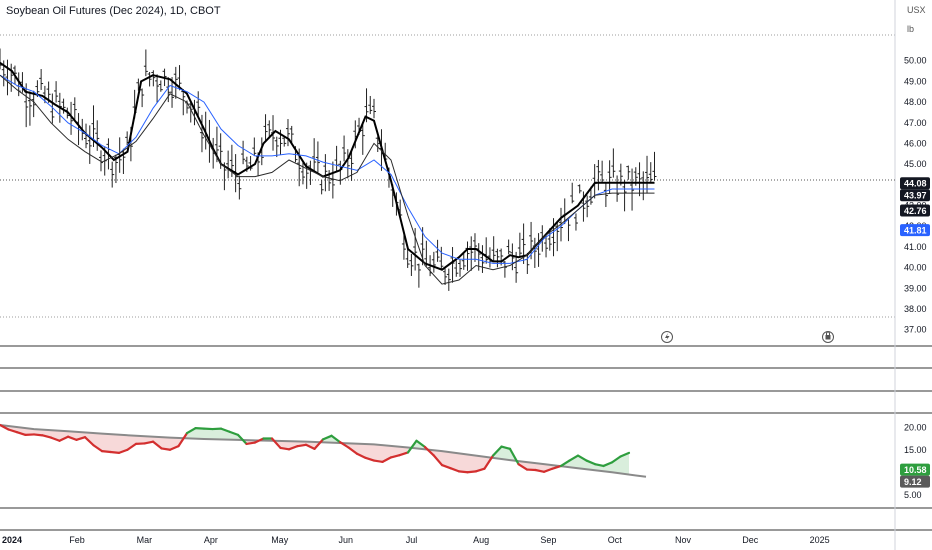 This screenshot has width=932, height=550. What do you see at coordinates (481, 540) in the screenshot?
I see `date-tick-label: Aug` at bounding box center [481, 540].